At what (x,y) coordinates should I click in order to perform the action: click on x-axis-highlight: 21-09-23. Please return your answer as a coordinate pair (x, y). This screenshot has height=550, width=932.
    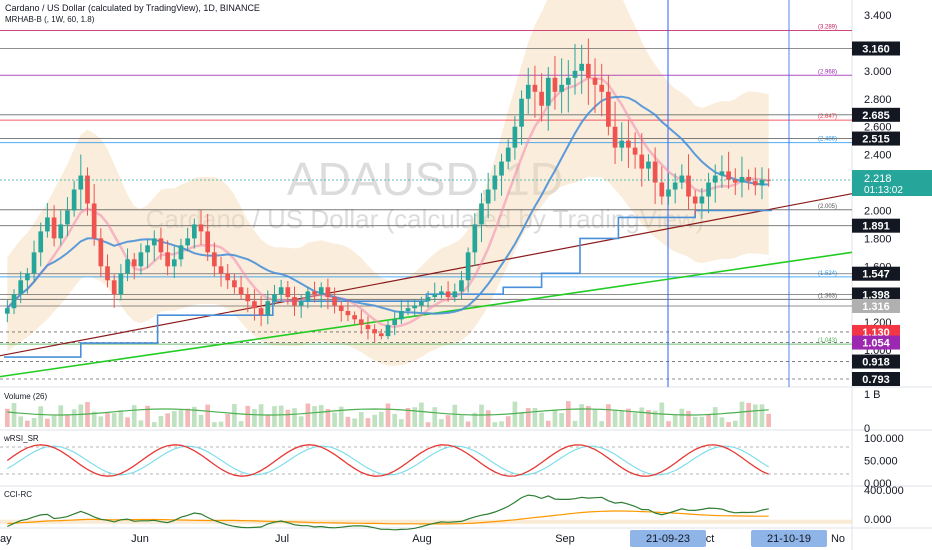
    Looking at the image, I should click on (668, 538).